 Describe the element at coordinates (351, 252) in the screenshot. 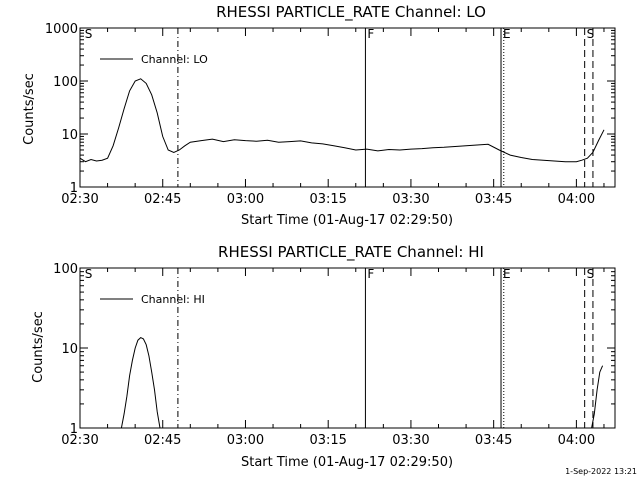

I see `chart-title: RHESSI PARTICLE_RATE Channel: HI` at that location.